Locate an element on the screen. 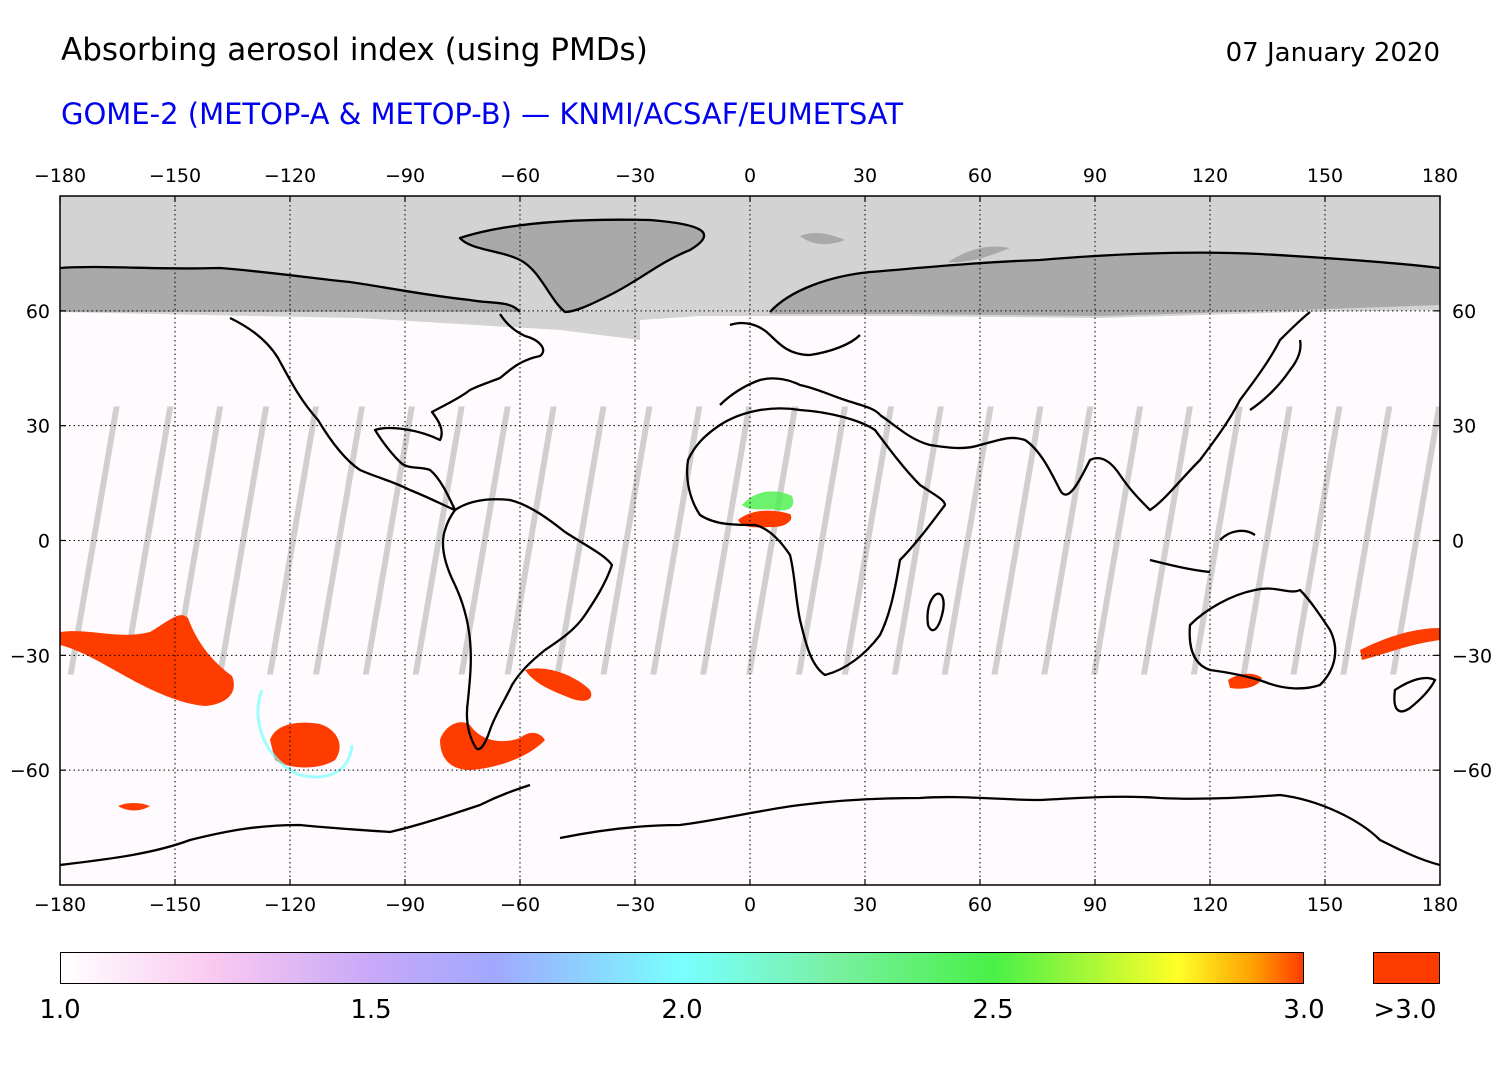  novaya-zemlya-land is located at coordinates (979, 254).